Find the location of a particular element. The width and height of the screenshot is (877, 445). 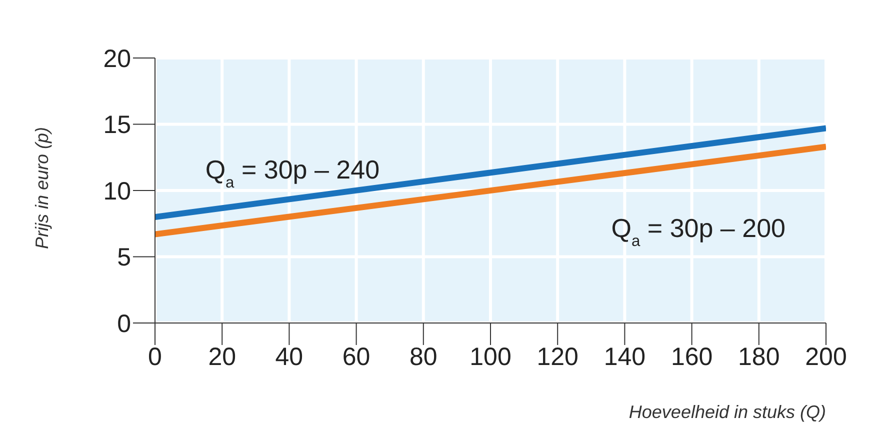

x-tick-label: 120 is located at coordinates (557, 356).